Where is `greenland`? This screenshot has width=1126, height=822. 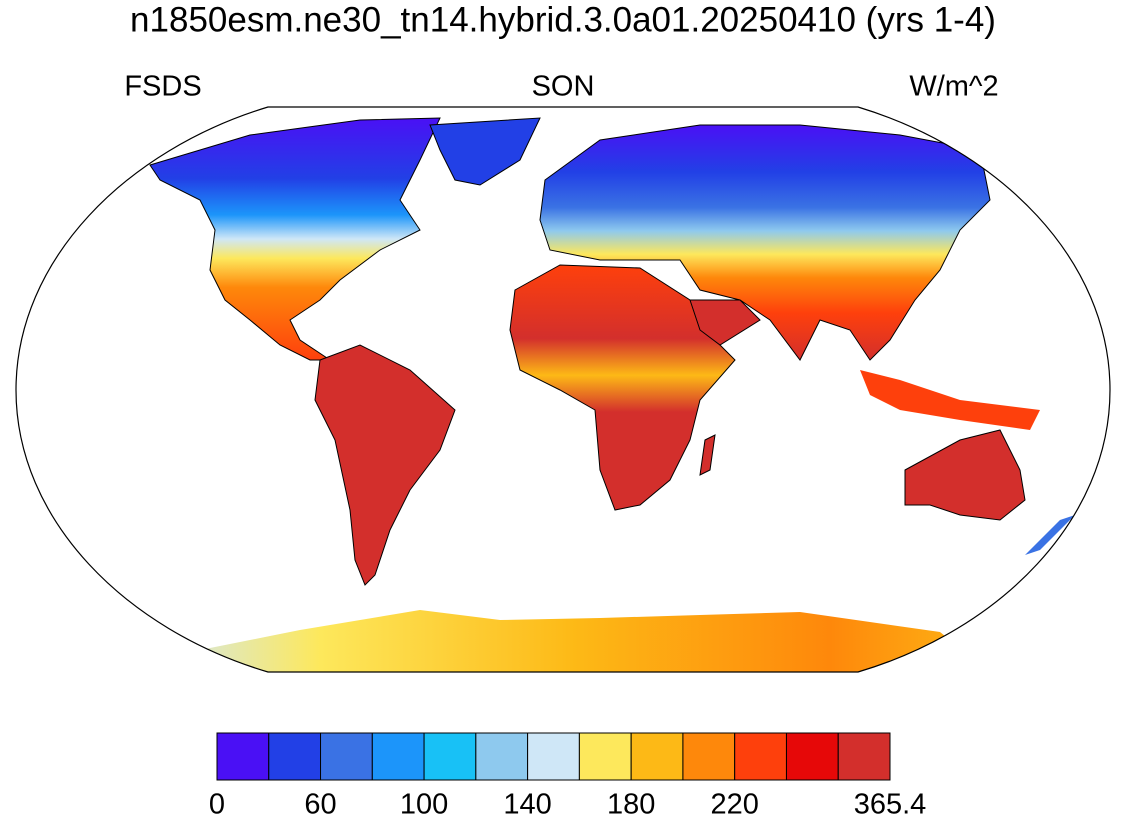 greenland is located at coordinates (485, 151).